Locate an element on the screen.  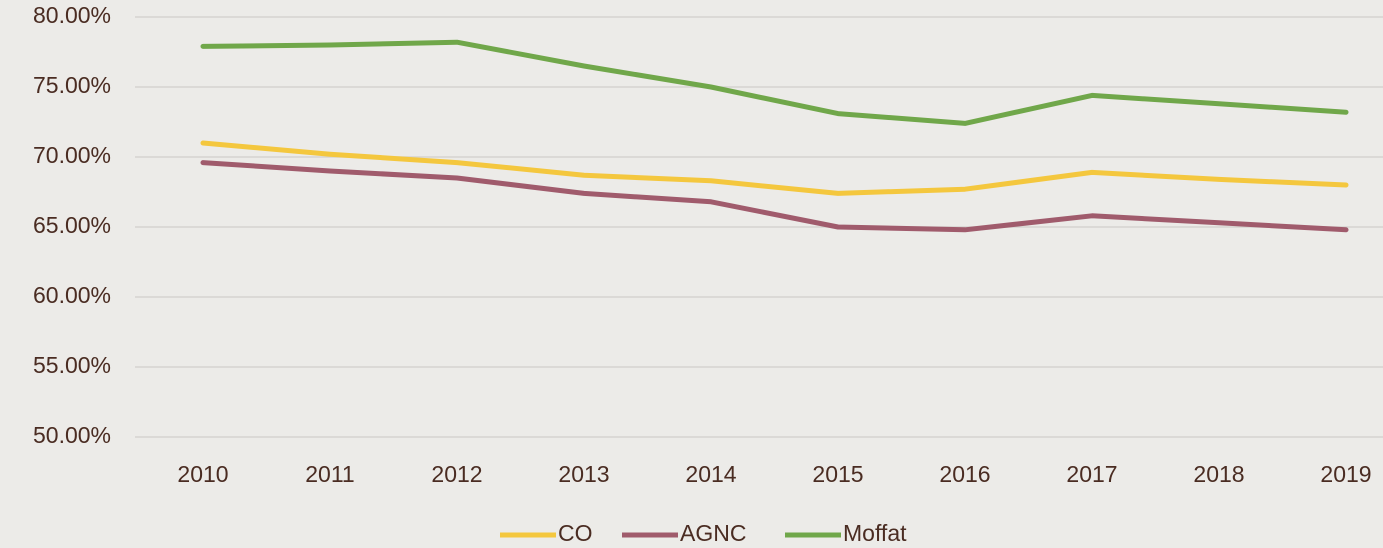
y-tick-label: 55.00% is located at coordinates (72, 365).